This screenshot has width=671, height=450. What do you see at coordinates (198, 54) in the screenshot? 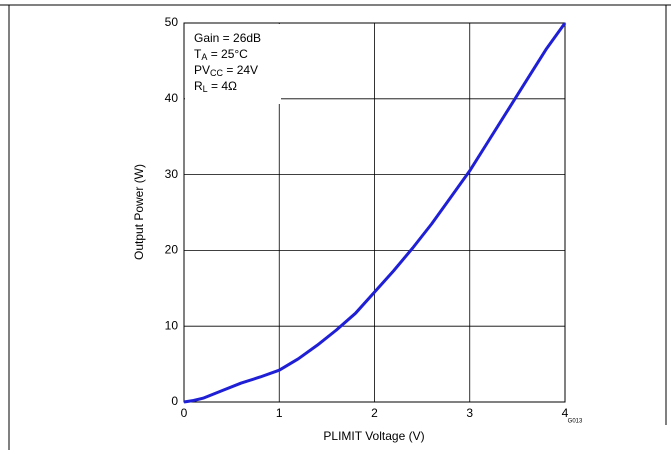
I see `annotation-text: T` at bounding box center [198, 54].